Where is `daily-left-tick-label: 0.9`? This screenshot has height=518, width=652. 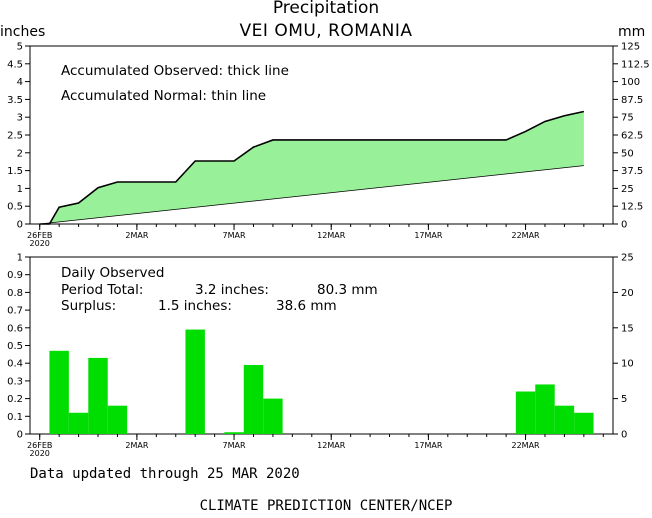
daily-left-tick-label: 0.9 is located at coordinates (15, 275).